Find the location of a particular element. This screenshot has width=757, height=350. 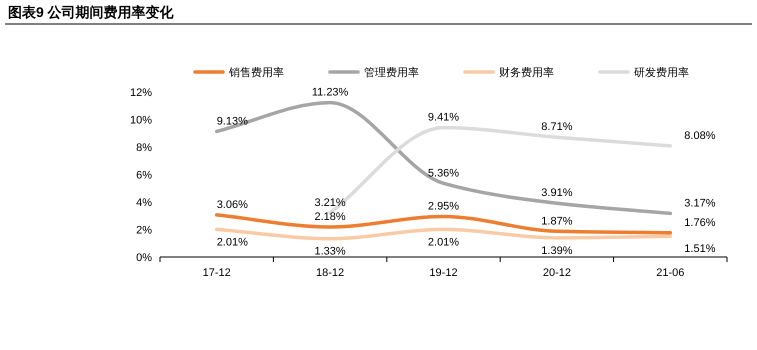

y-tick-label: 6% is located at coordinates (144, 176).